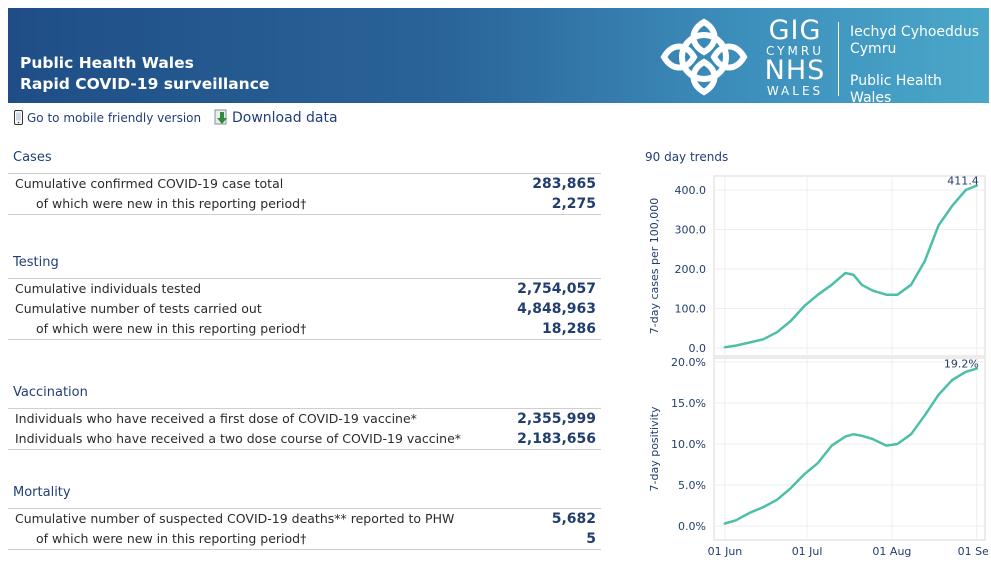 The image size is (991, 573). What do you see at coordinates (50, 392) in the screenshot?
I see `vaccination-title: Vaccination` at bounding box center [50, 392].